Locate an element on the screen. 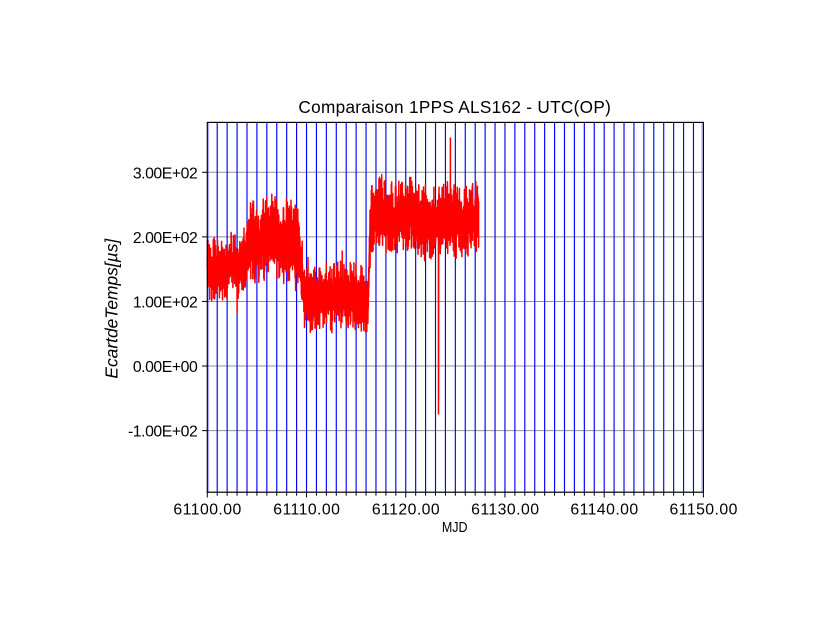 The image size is (835, 640). svg-text: 0.00E+00 is located at coordinates (165, 367).